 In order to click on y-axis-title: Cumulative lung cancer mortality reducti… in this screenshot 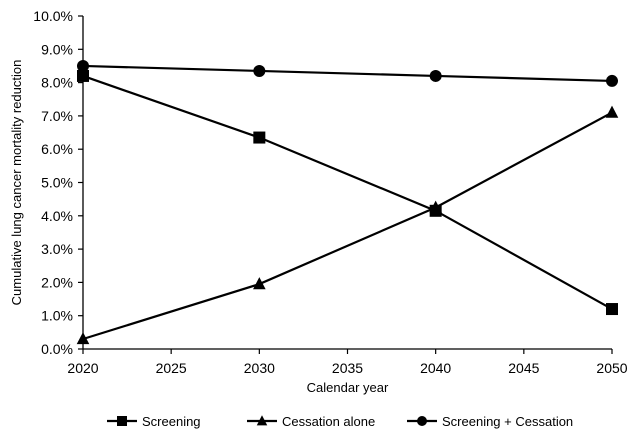, I will do `click(16, 183)`.